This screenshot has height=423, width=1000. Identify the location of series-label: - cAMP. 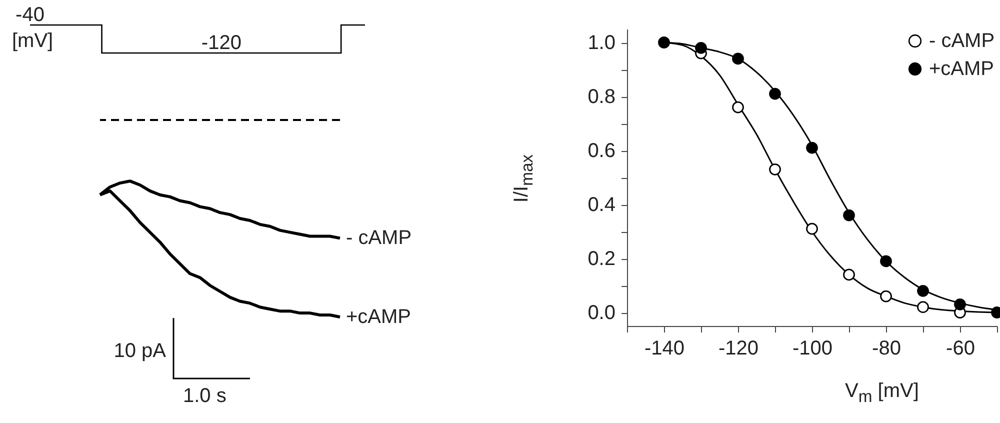
(379, 238).